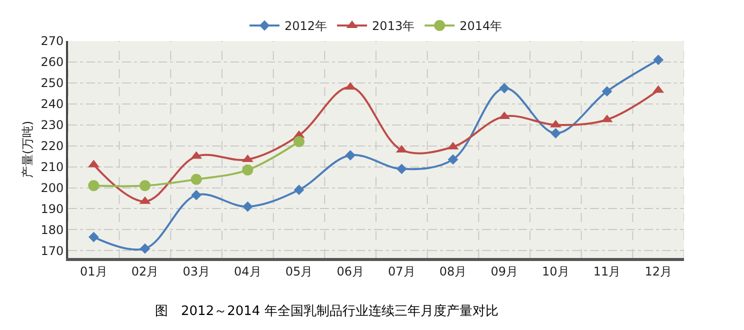  Describe the element at coordinates (52, 187) in the screenshot. I see `y-tick-label: 200` at that location.